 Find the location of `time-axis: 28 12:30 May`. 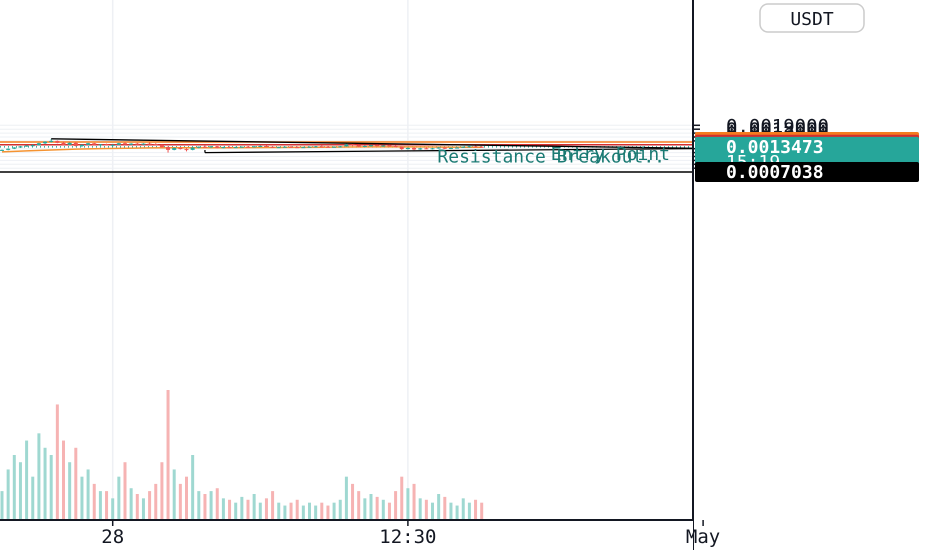

time-axis: 28 12:30 May is located at coordinates (410, 534).